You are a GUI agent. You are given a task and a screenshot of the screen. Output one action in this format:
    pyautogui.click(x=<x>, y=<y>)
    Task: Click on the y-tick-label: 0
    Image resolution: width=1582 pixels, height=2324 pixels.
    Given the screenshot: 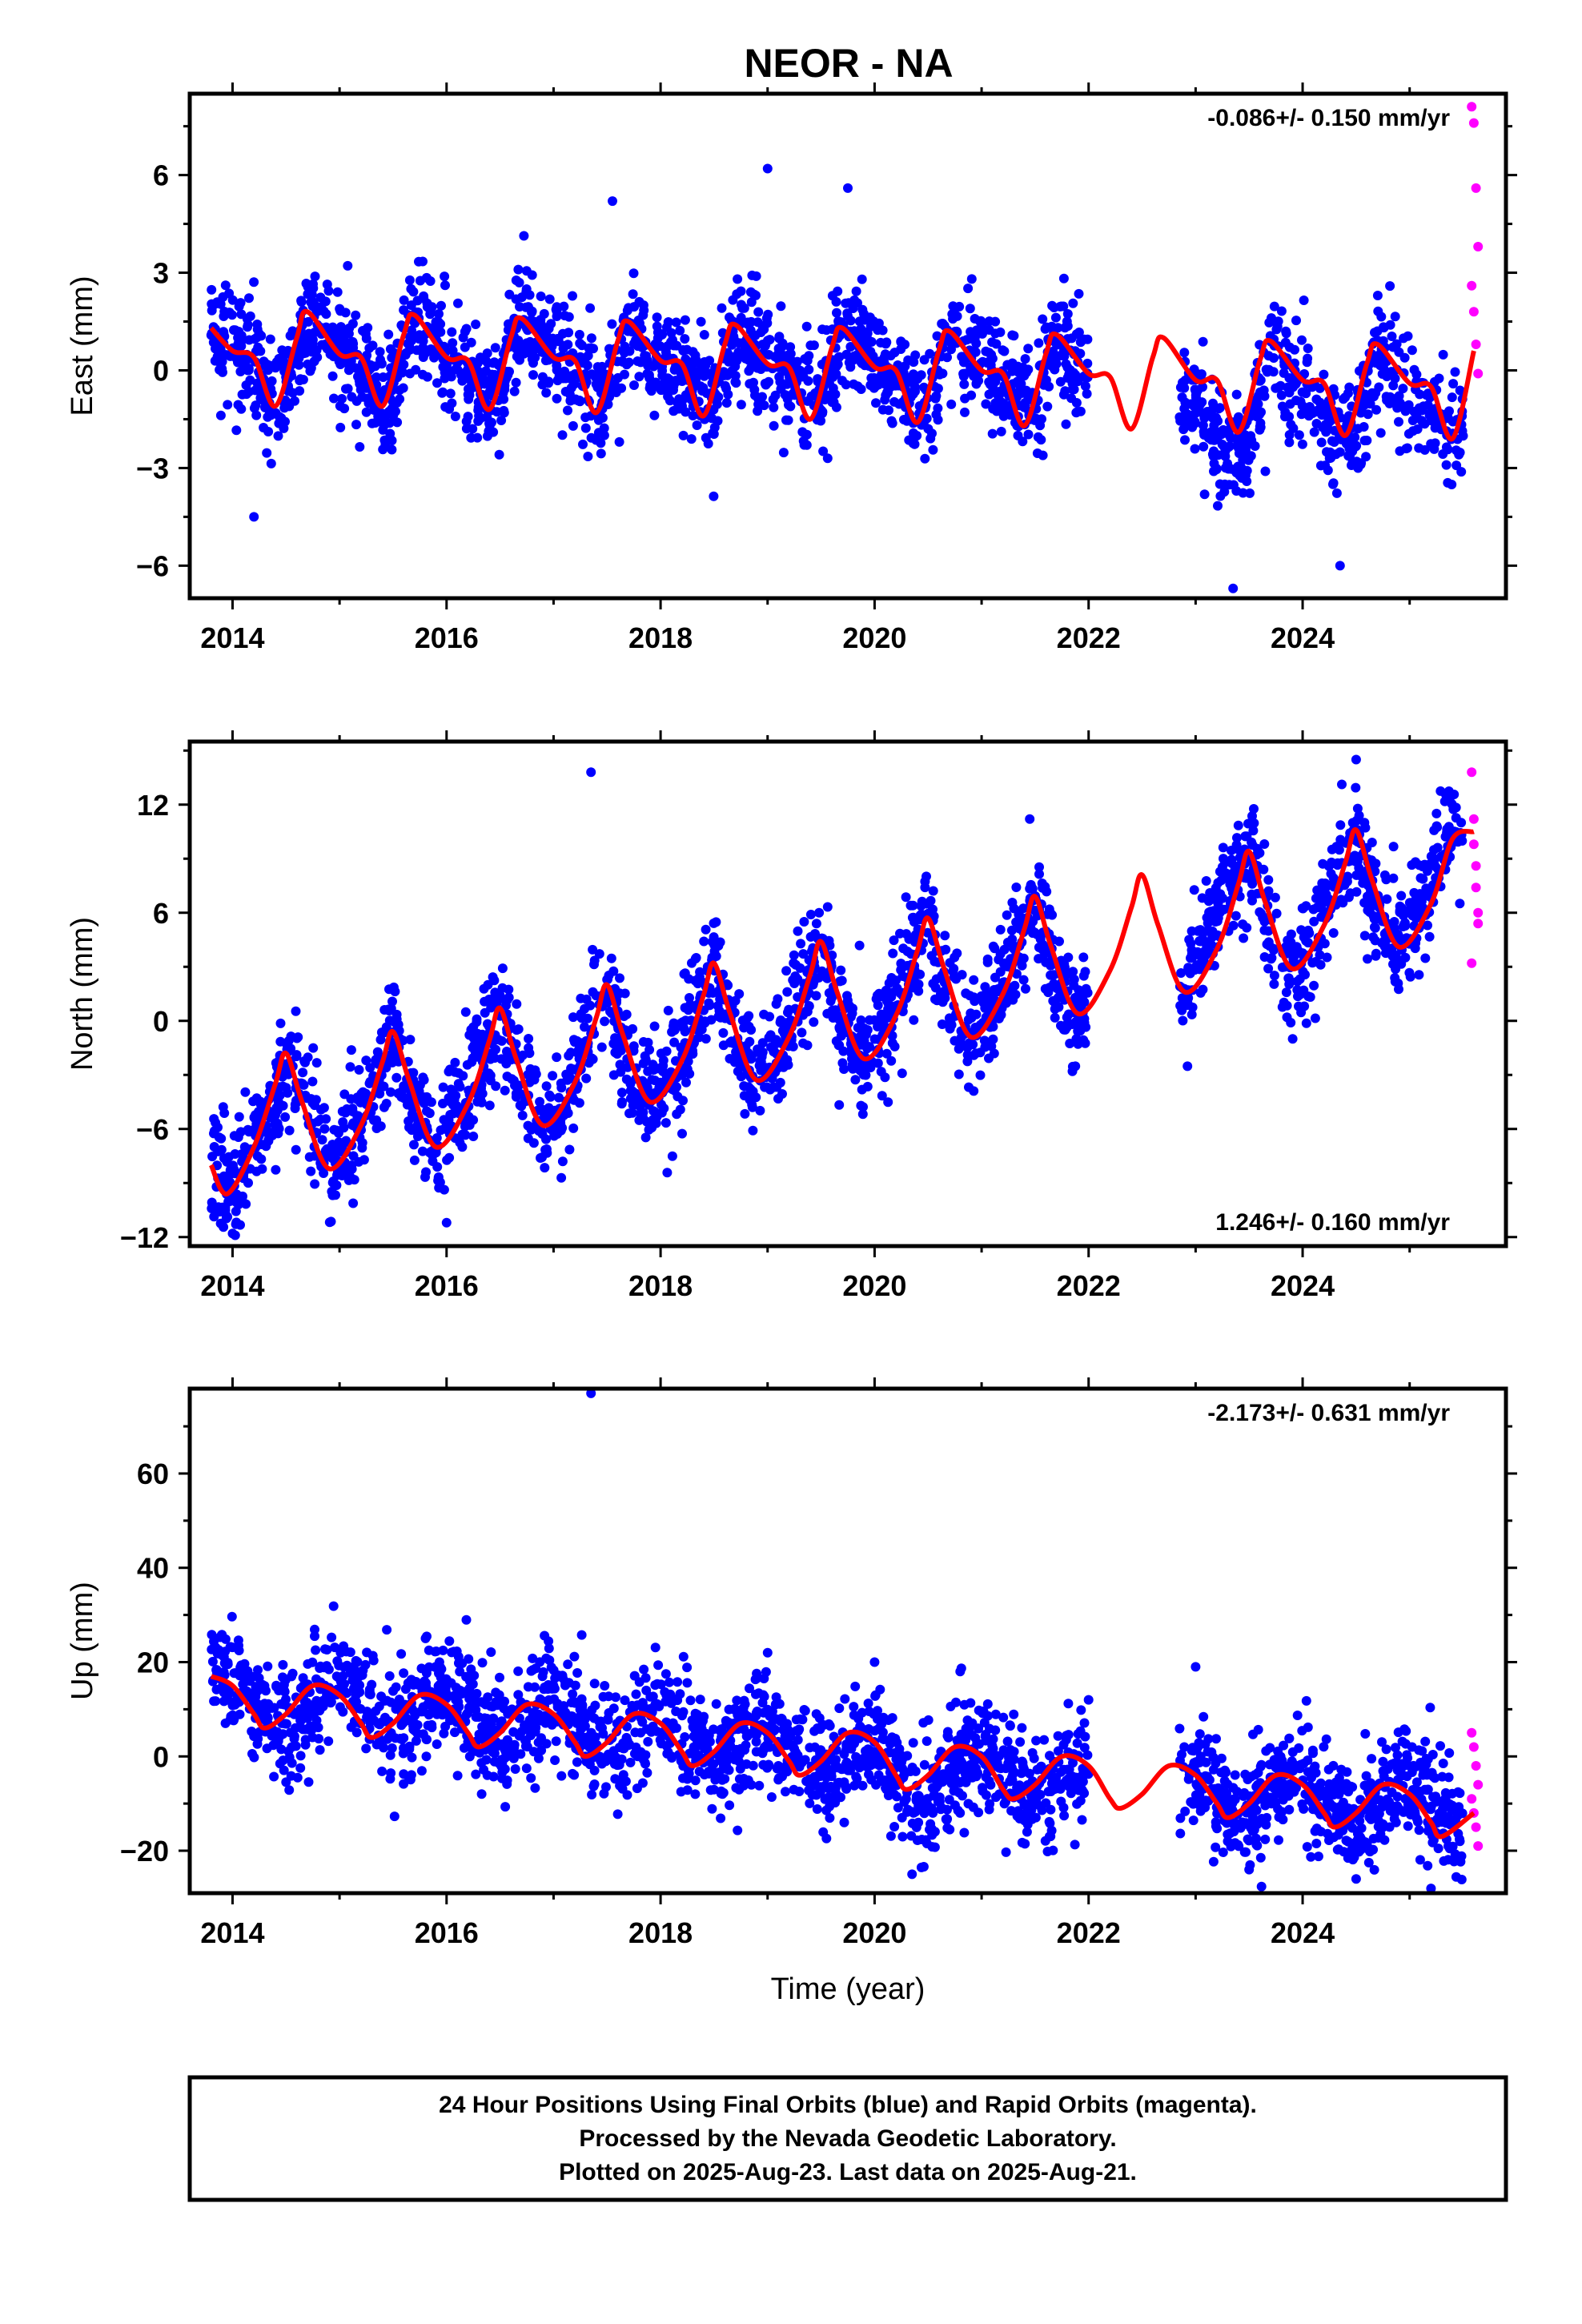 What is the action you would take?
    pyautogui.click(x=161, y=1021)
    